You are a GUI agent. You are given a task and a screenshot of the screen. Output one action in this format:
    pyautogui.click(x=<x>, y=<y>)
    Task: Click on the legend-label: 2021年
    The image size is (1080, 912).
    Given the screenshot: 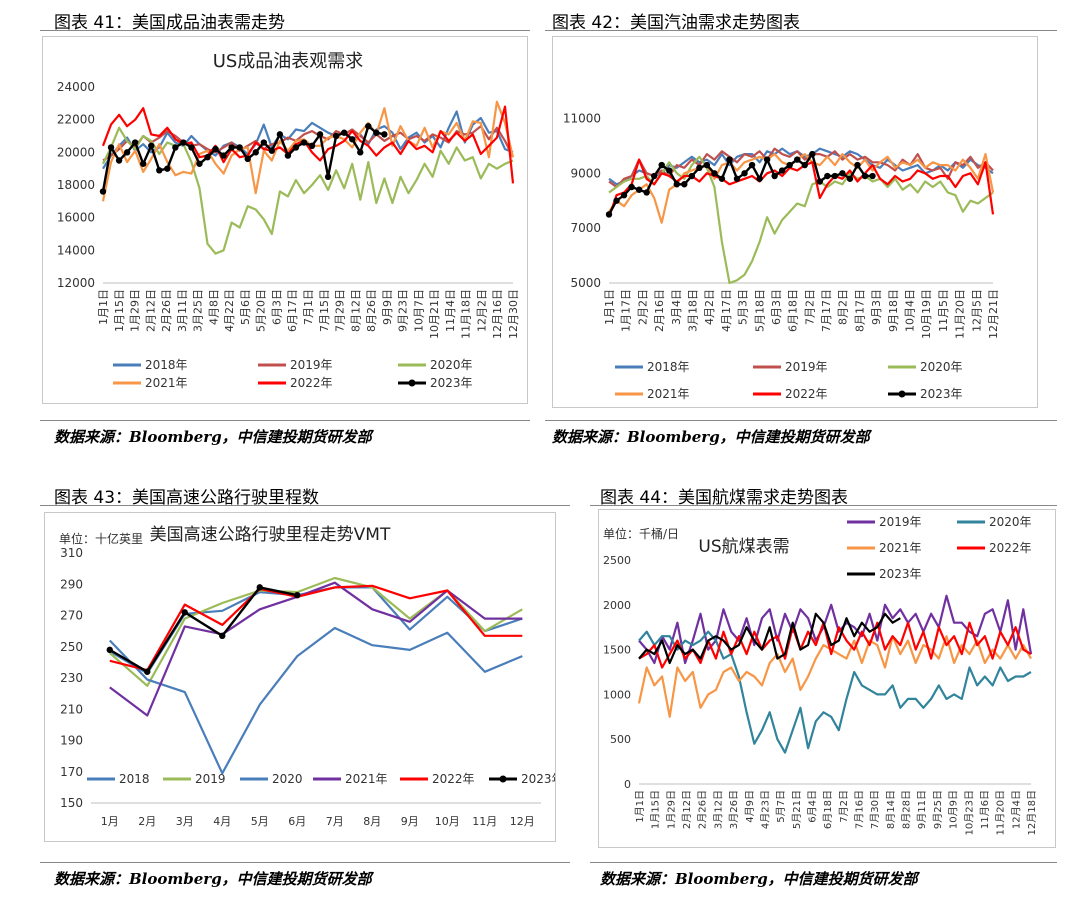 What is the action you would take?
    pyautogui.click(x=366, y=779)
    